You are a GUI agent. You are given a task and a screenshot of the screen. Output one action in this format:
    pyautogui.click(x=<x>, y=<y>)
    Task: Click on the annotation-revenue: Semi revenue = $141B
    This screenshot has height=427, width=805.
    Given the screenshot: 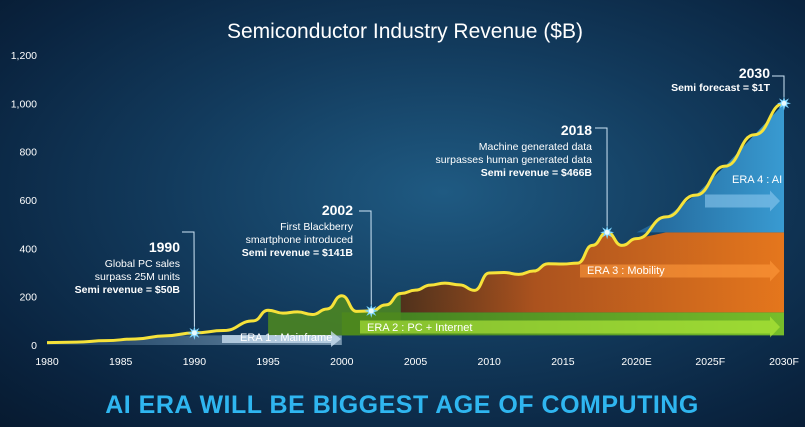 What is the action you would take?
    pyautogui.click(x=298, y=253)
    